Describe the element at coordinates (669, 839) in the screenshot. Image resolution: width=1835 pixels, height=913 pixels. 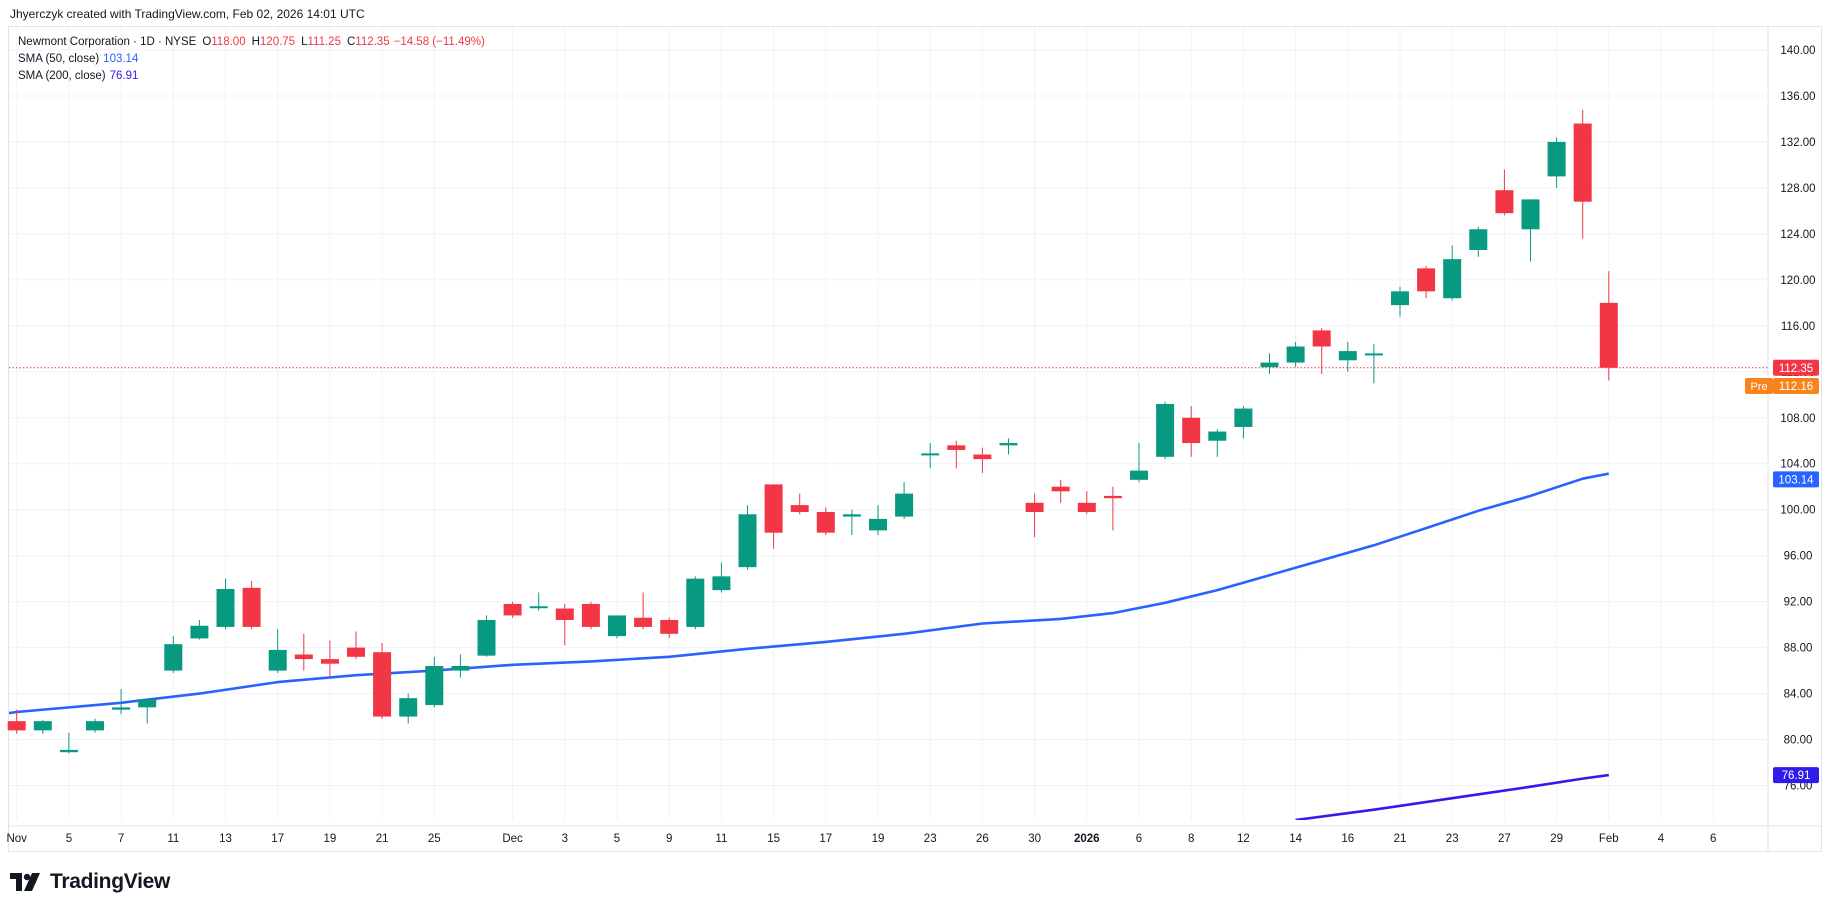
I see `x-tick-label: 9` at that location.